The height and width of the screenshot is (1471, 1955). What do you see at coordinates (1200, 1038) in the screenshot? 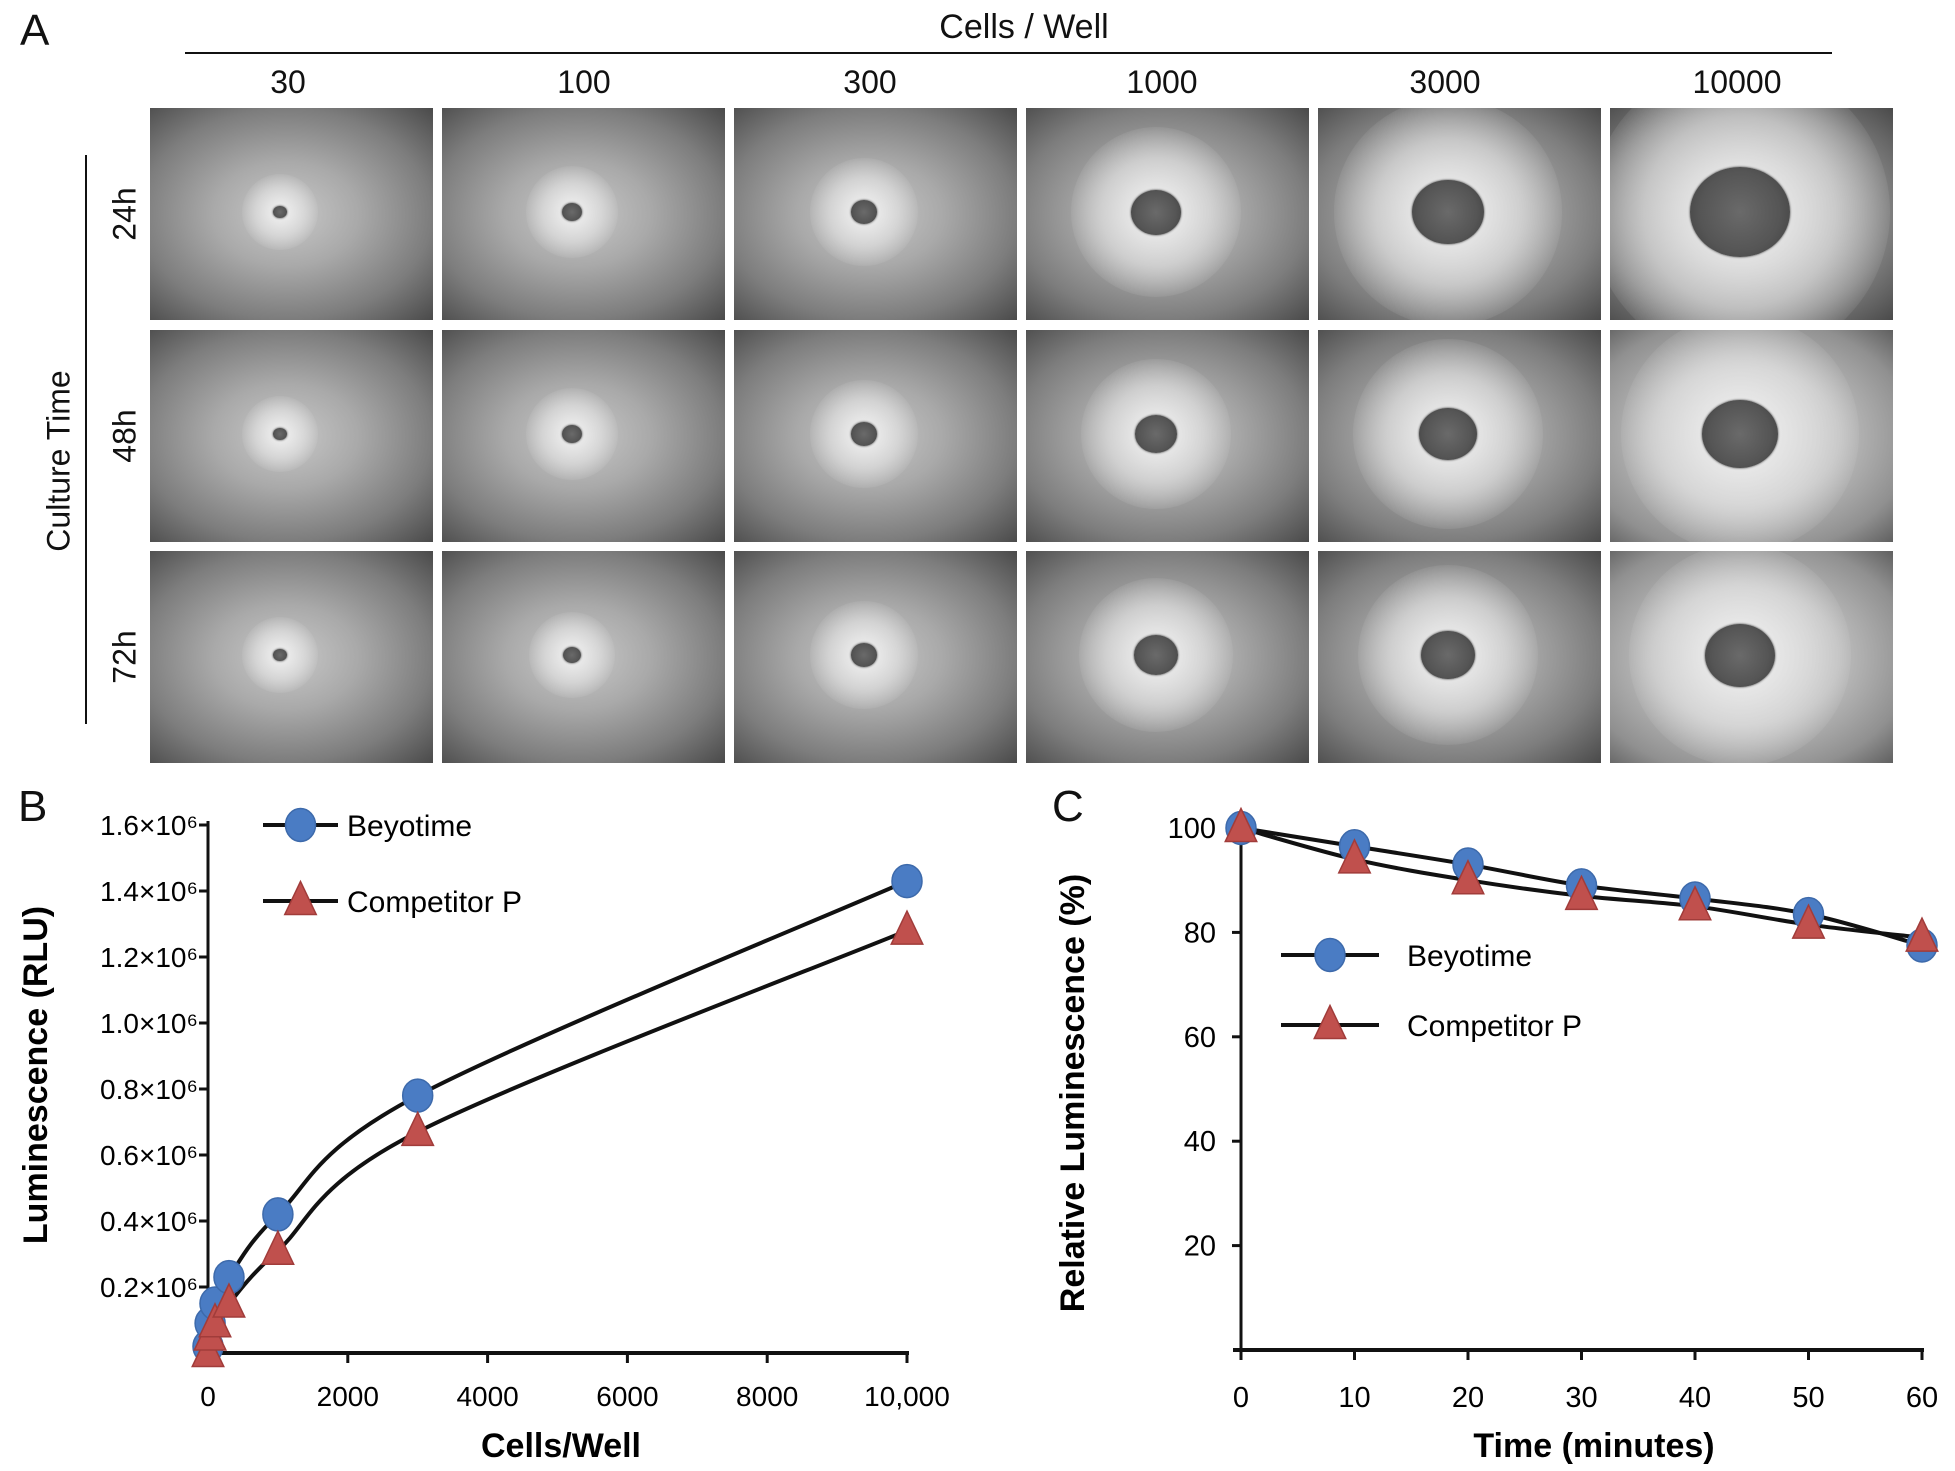
I see `y-tick-label: 60` at bounding box center [1200, 1038].